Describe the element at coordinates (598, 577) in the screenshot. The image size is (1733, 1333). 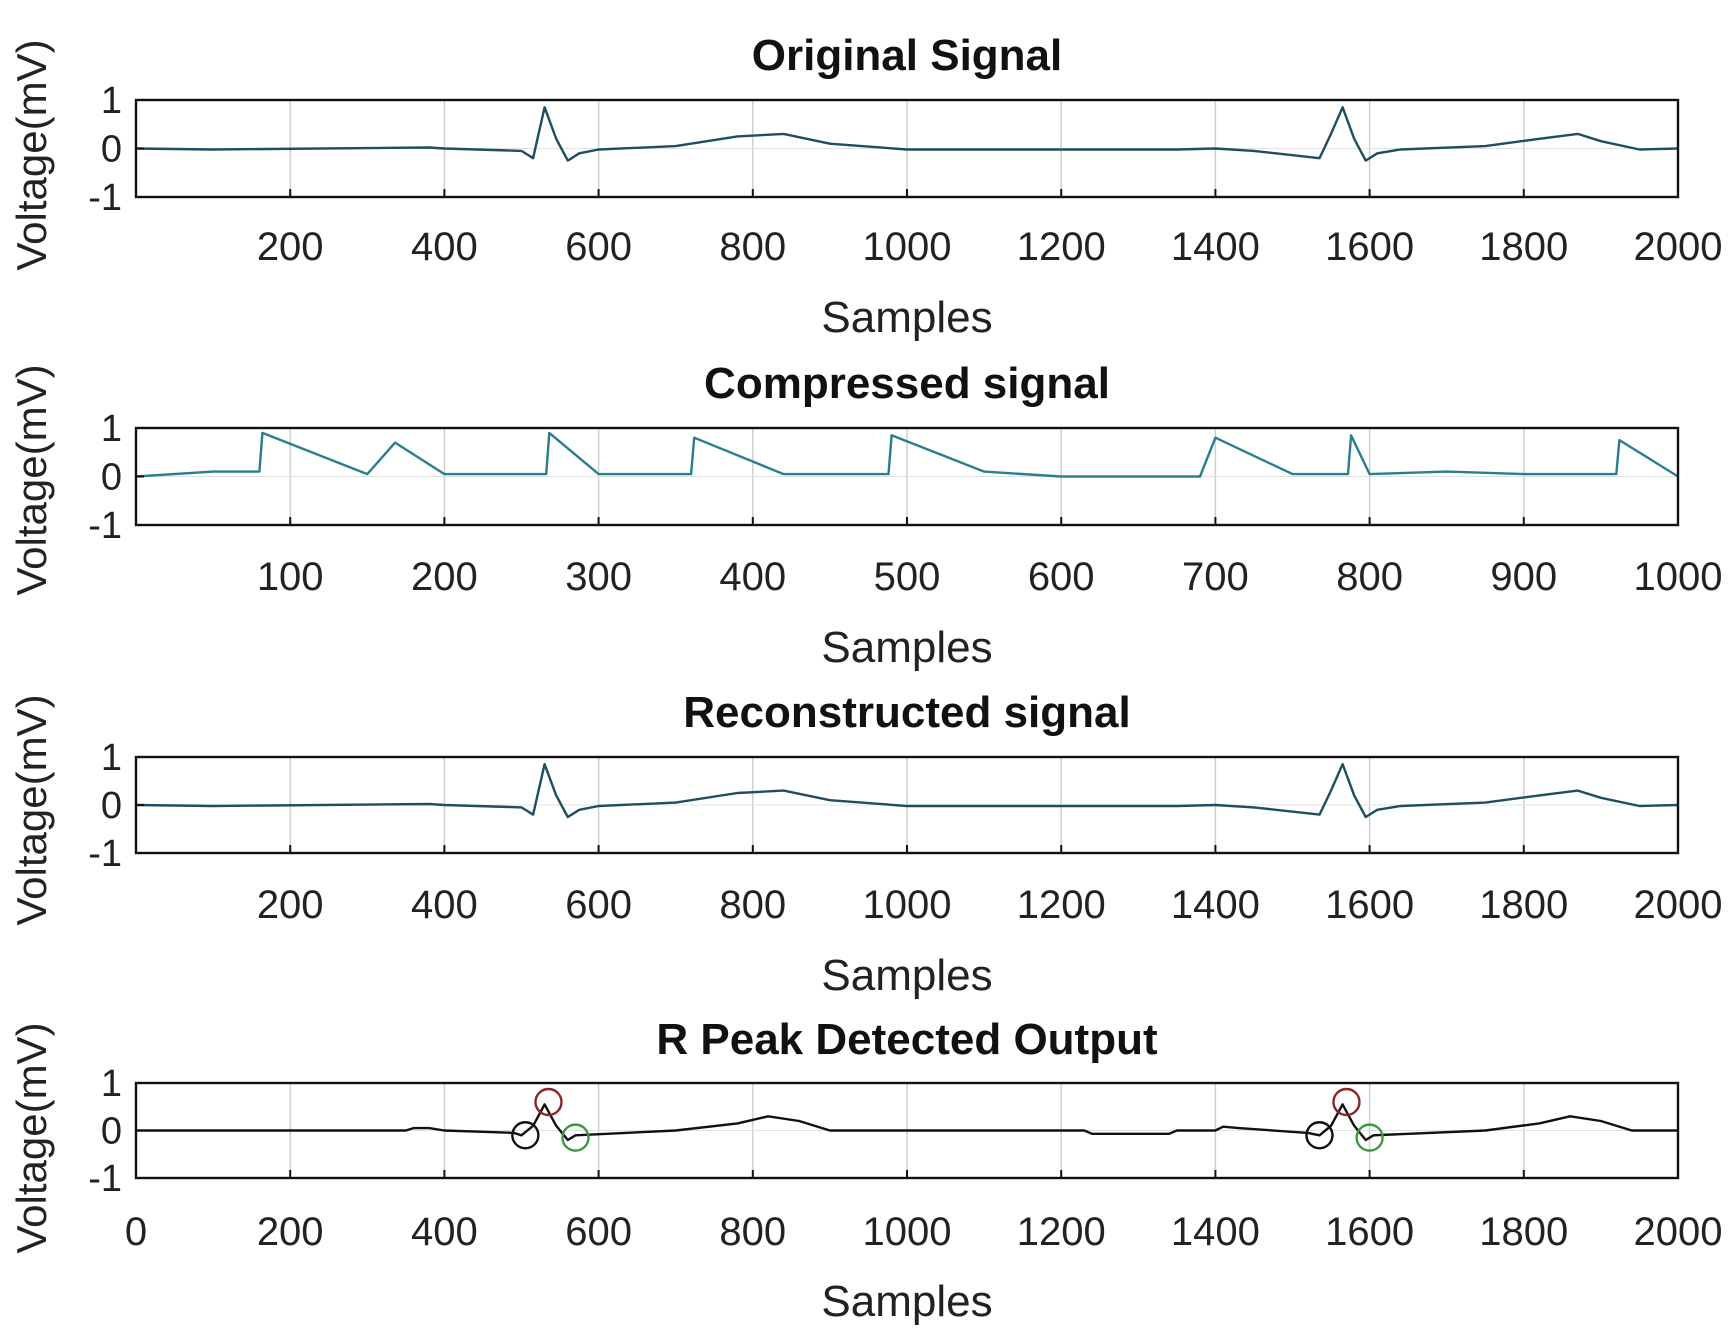
I see `x-tick-label: 300` at that location.